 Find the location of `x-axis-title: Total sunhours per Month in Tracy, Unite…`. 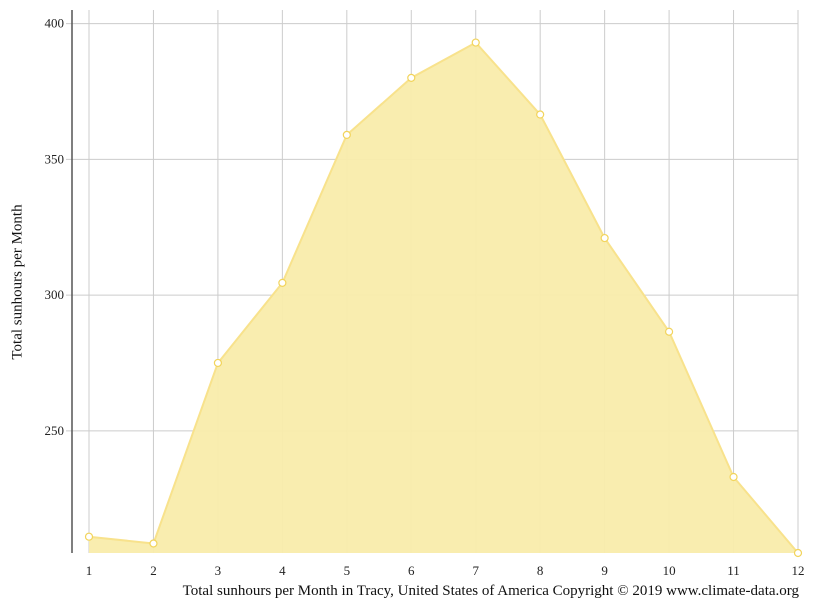

x-axis-title: Total sunhours per Month in Tracy, Unite… is located at coordinates (490, 591).